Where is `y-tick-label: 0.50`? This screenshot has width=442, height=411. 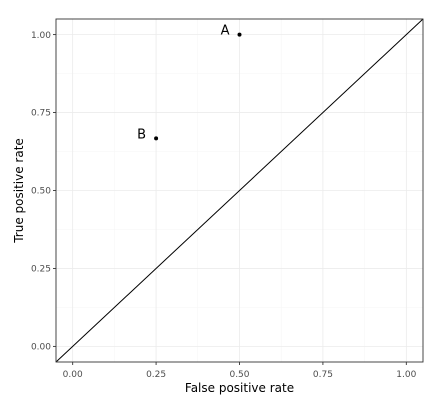
y-tick-label: 0.50 is located at coordinates (41, 192).